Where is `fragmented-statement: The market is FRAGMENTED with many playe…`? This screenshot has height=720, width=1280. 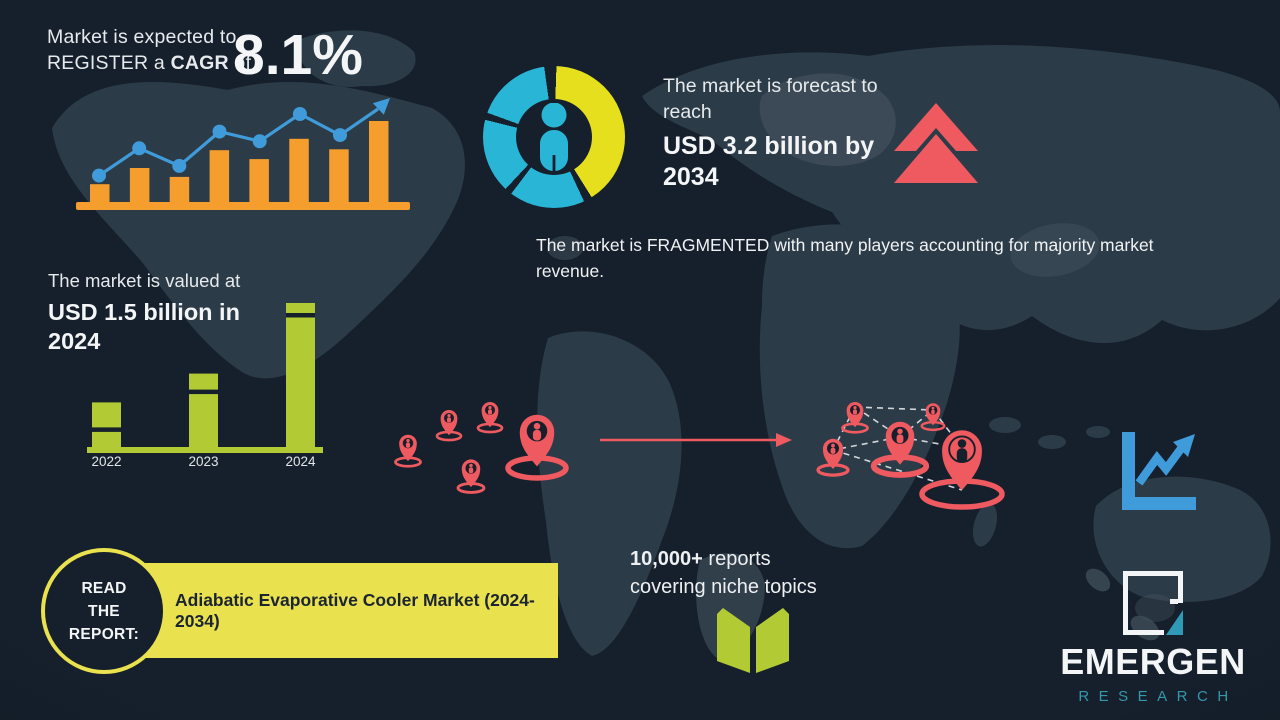 fragmented-statement: The market is FRAGMENTED with many playe… is located at coordinates (845, 258).